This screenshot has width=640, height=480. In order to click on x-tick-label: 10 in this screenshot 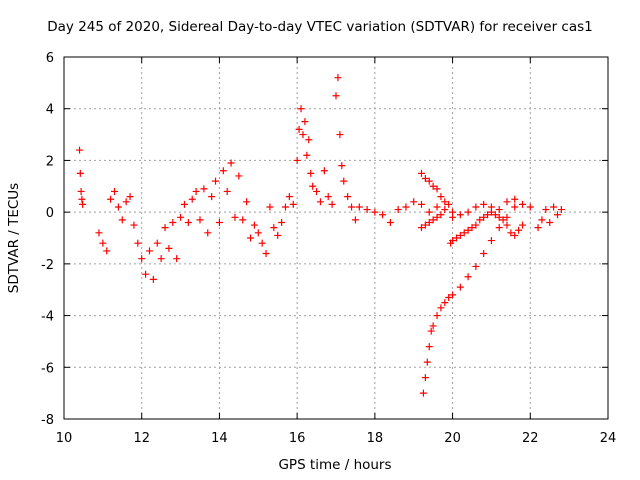, I will do `click(64, 438)`.